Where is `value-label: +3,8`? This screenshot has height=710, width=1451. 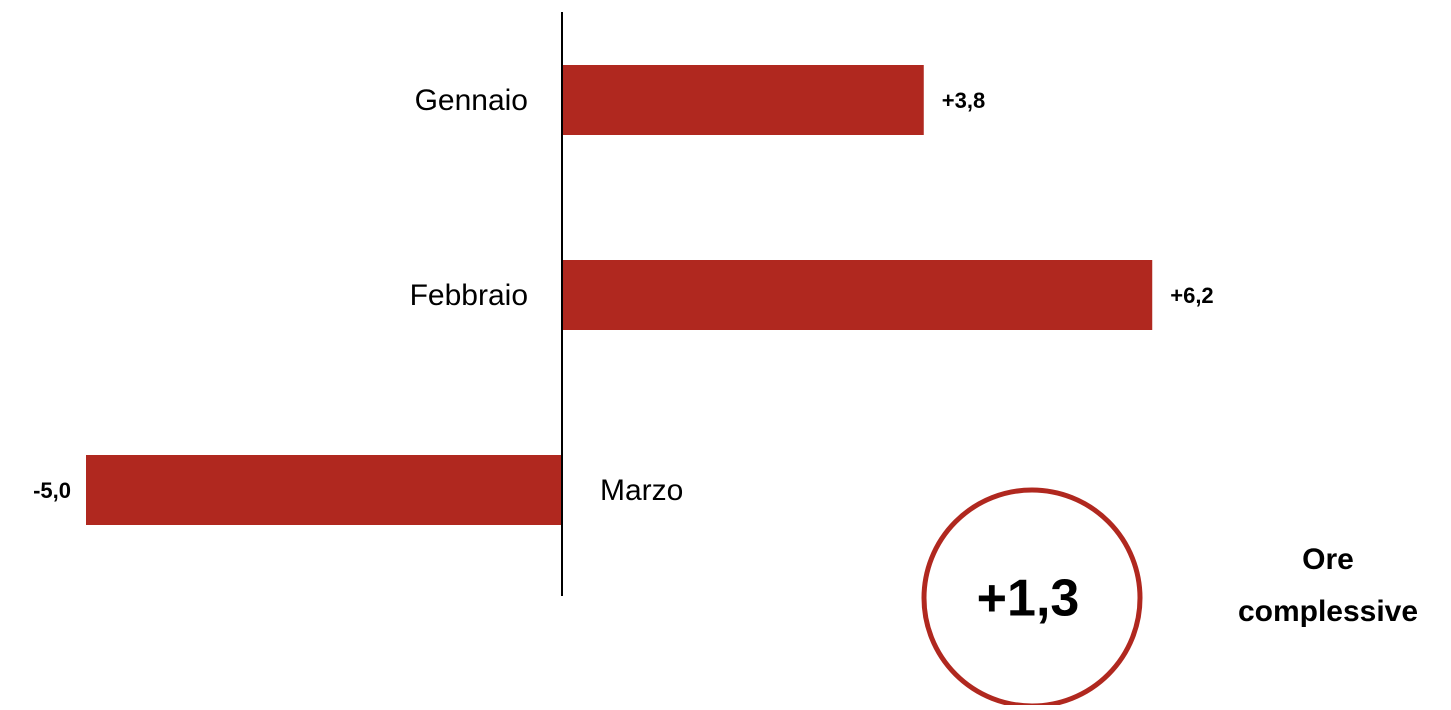
value-label: +3,8 is located at coordinates (963, 100).